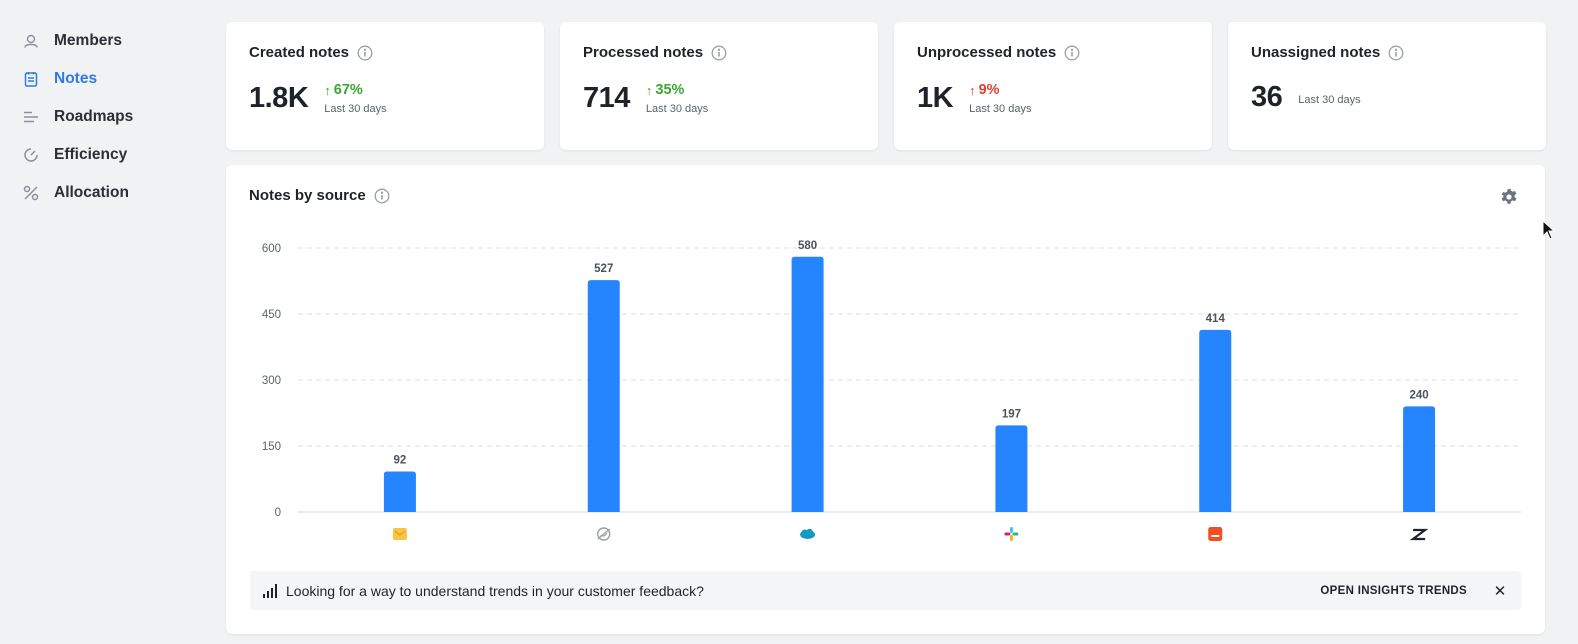 Image resolution: width=1578 pixels, height=644 pixels. What do you see at coordinates (1509, 197) in the screenshot?
I see `gear-icon` at bounding box center [1509, 197].